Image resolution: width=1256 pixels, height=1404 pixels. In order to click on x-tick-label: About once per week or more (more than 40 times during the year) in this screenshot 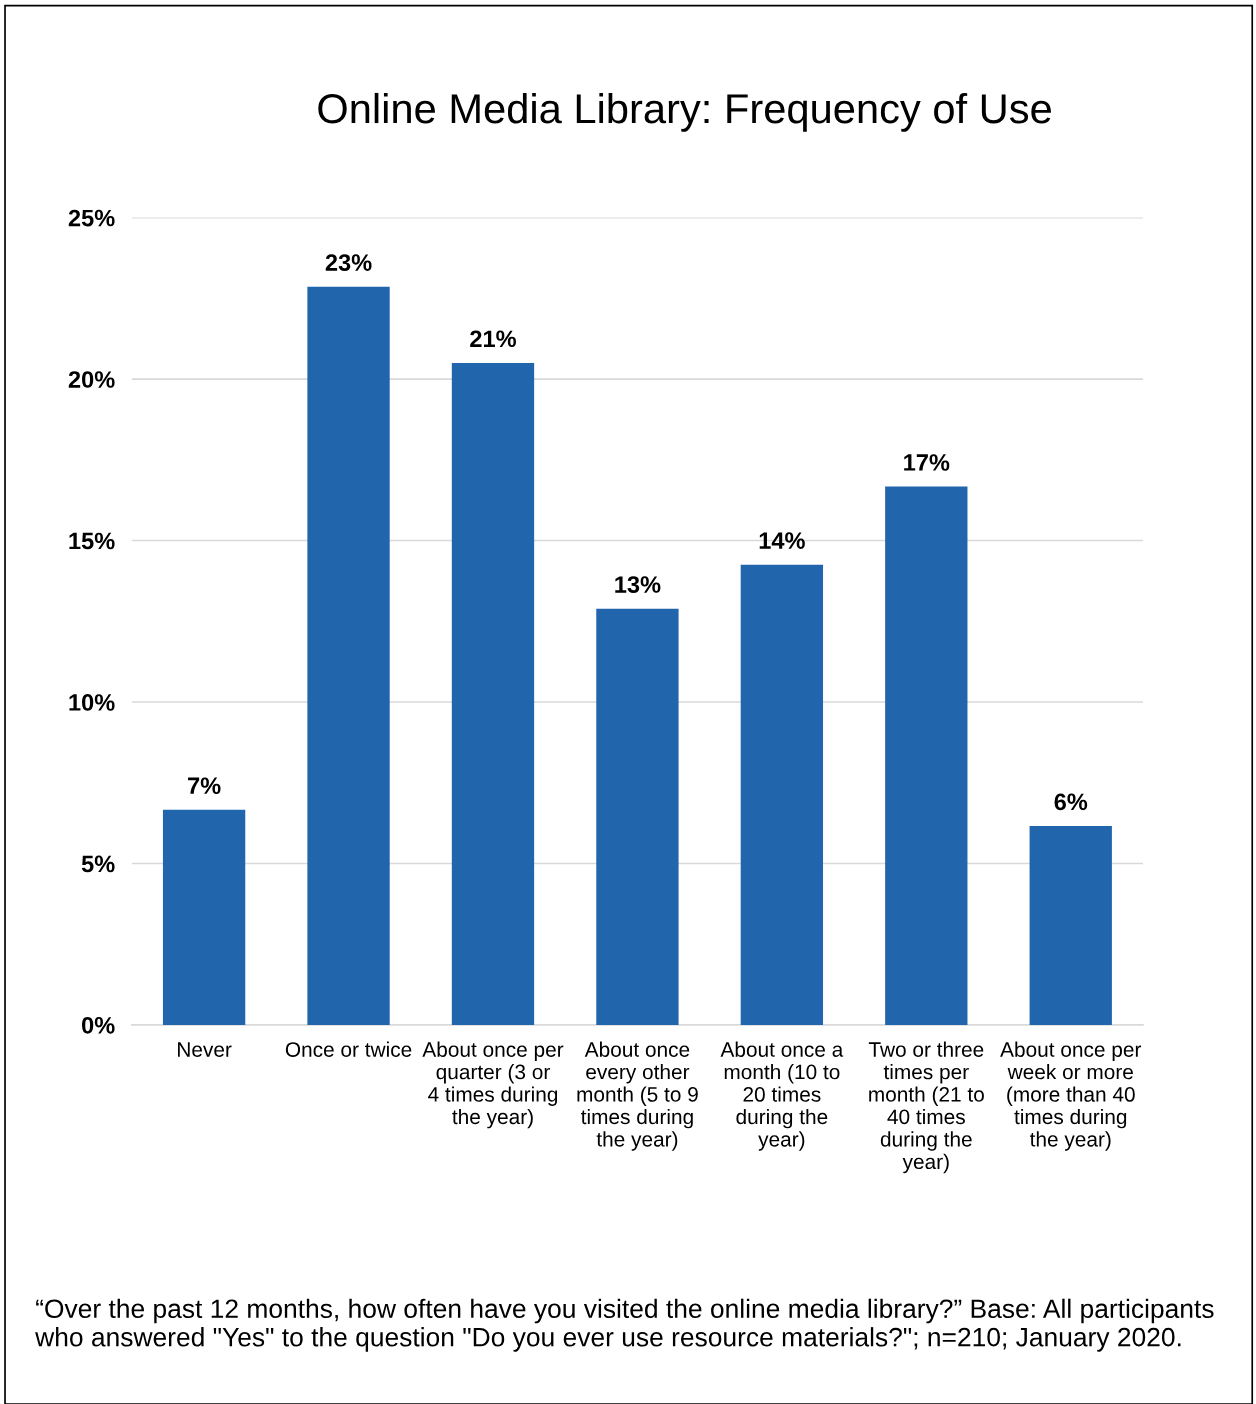, I will do `click(1071, 1096)`.